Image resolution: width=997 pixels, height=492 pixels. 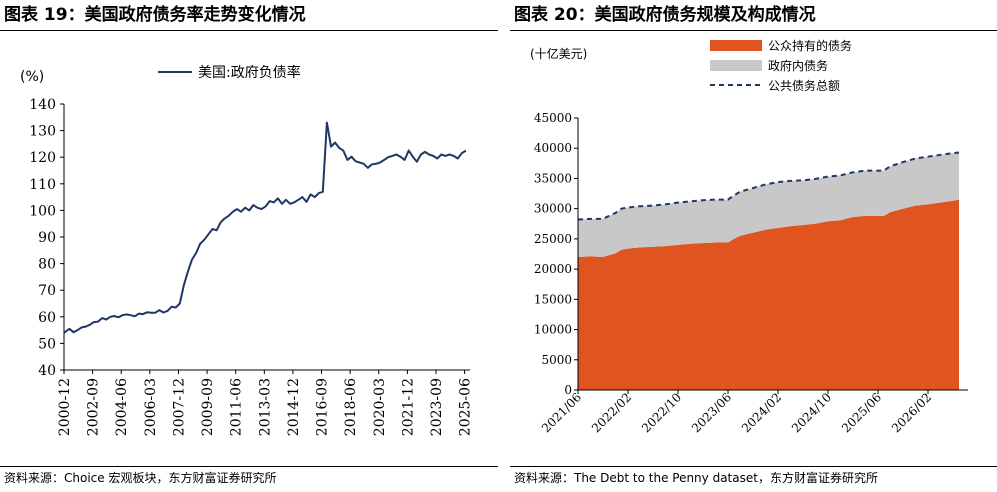 What do you see at coordinates (861, 412) in the screenshot?
I see `right-x-tick-label: 2025/06` at bounding box center [861, 412].